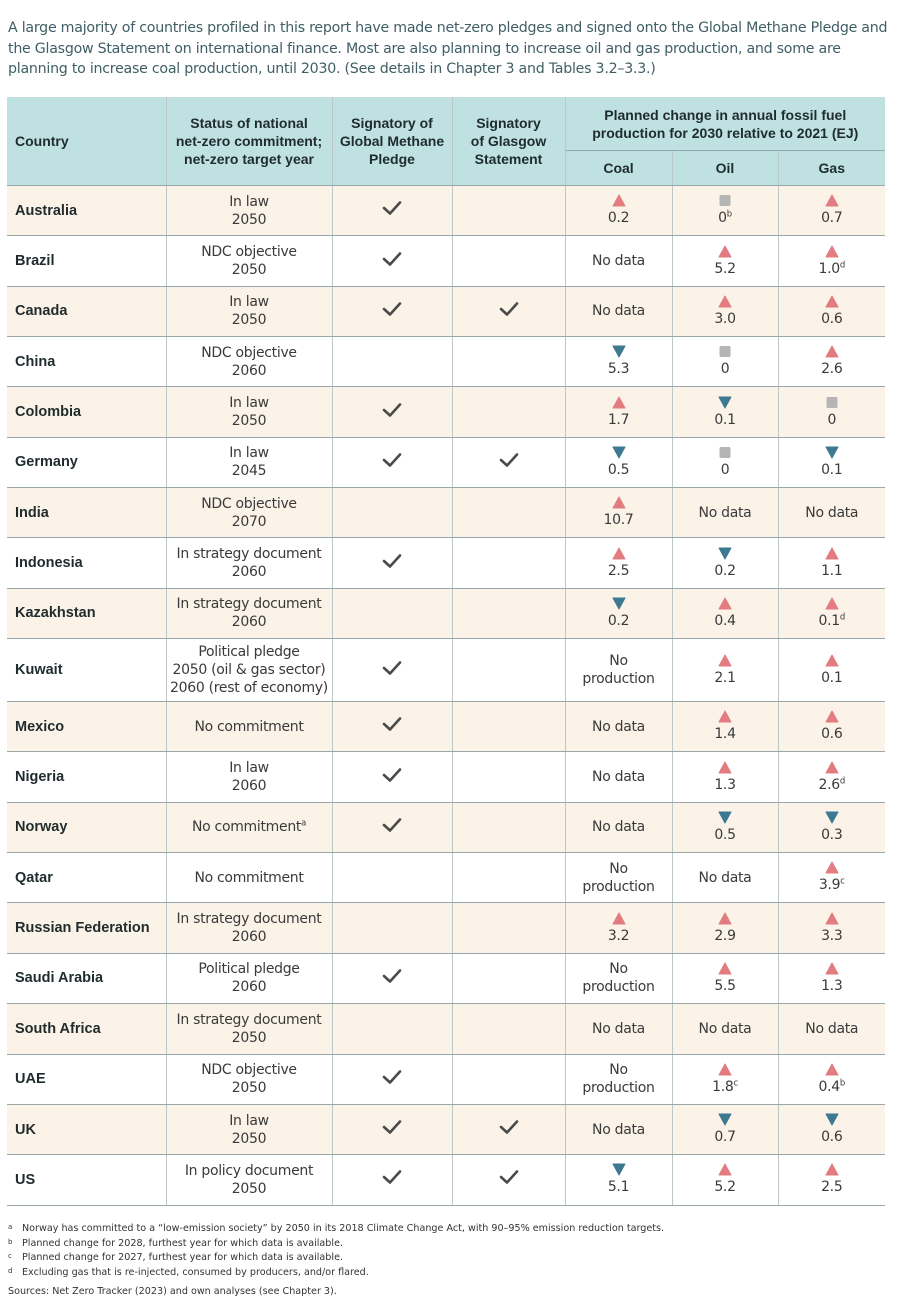 The height and width of the screenshot is (1303, 903). I want to click on value-text: No production, so click(618, 670).